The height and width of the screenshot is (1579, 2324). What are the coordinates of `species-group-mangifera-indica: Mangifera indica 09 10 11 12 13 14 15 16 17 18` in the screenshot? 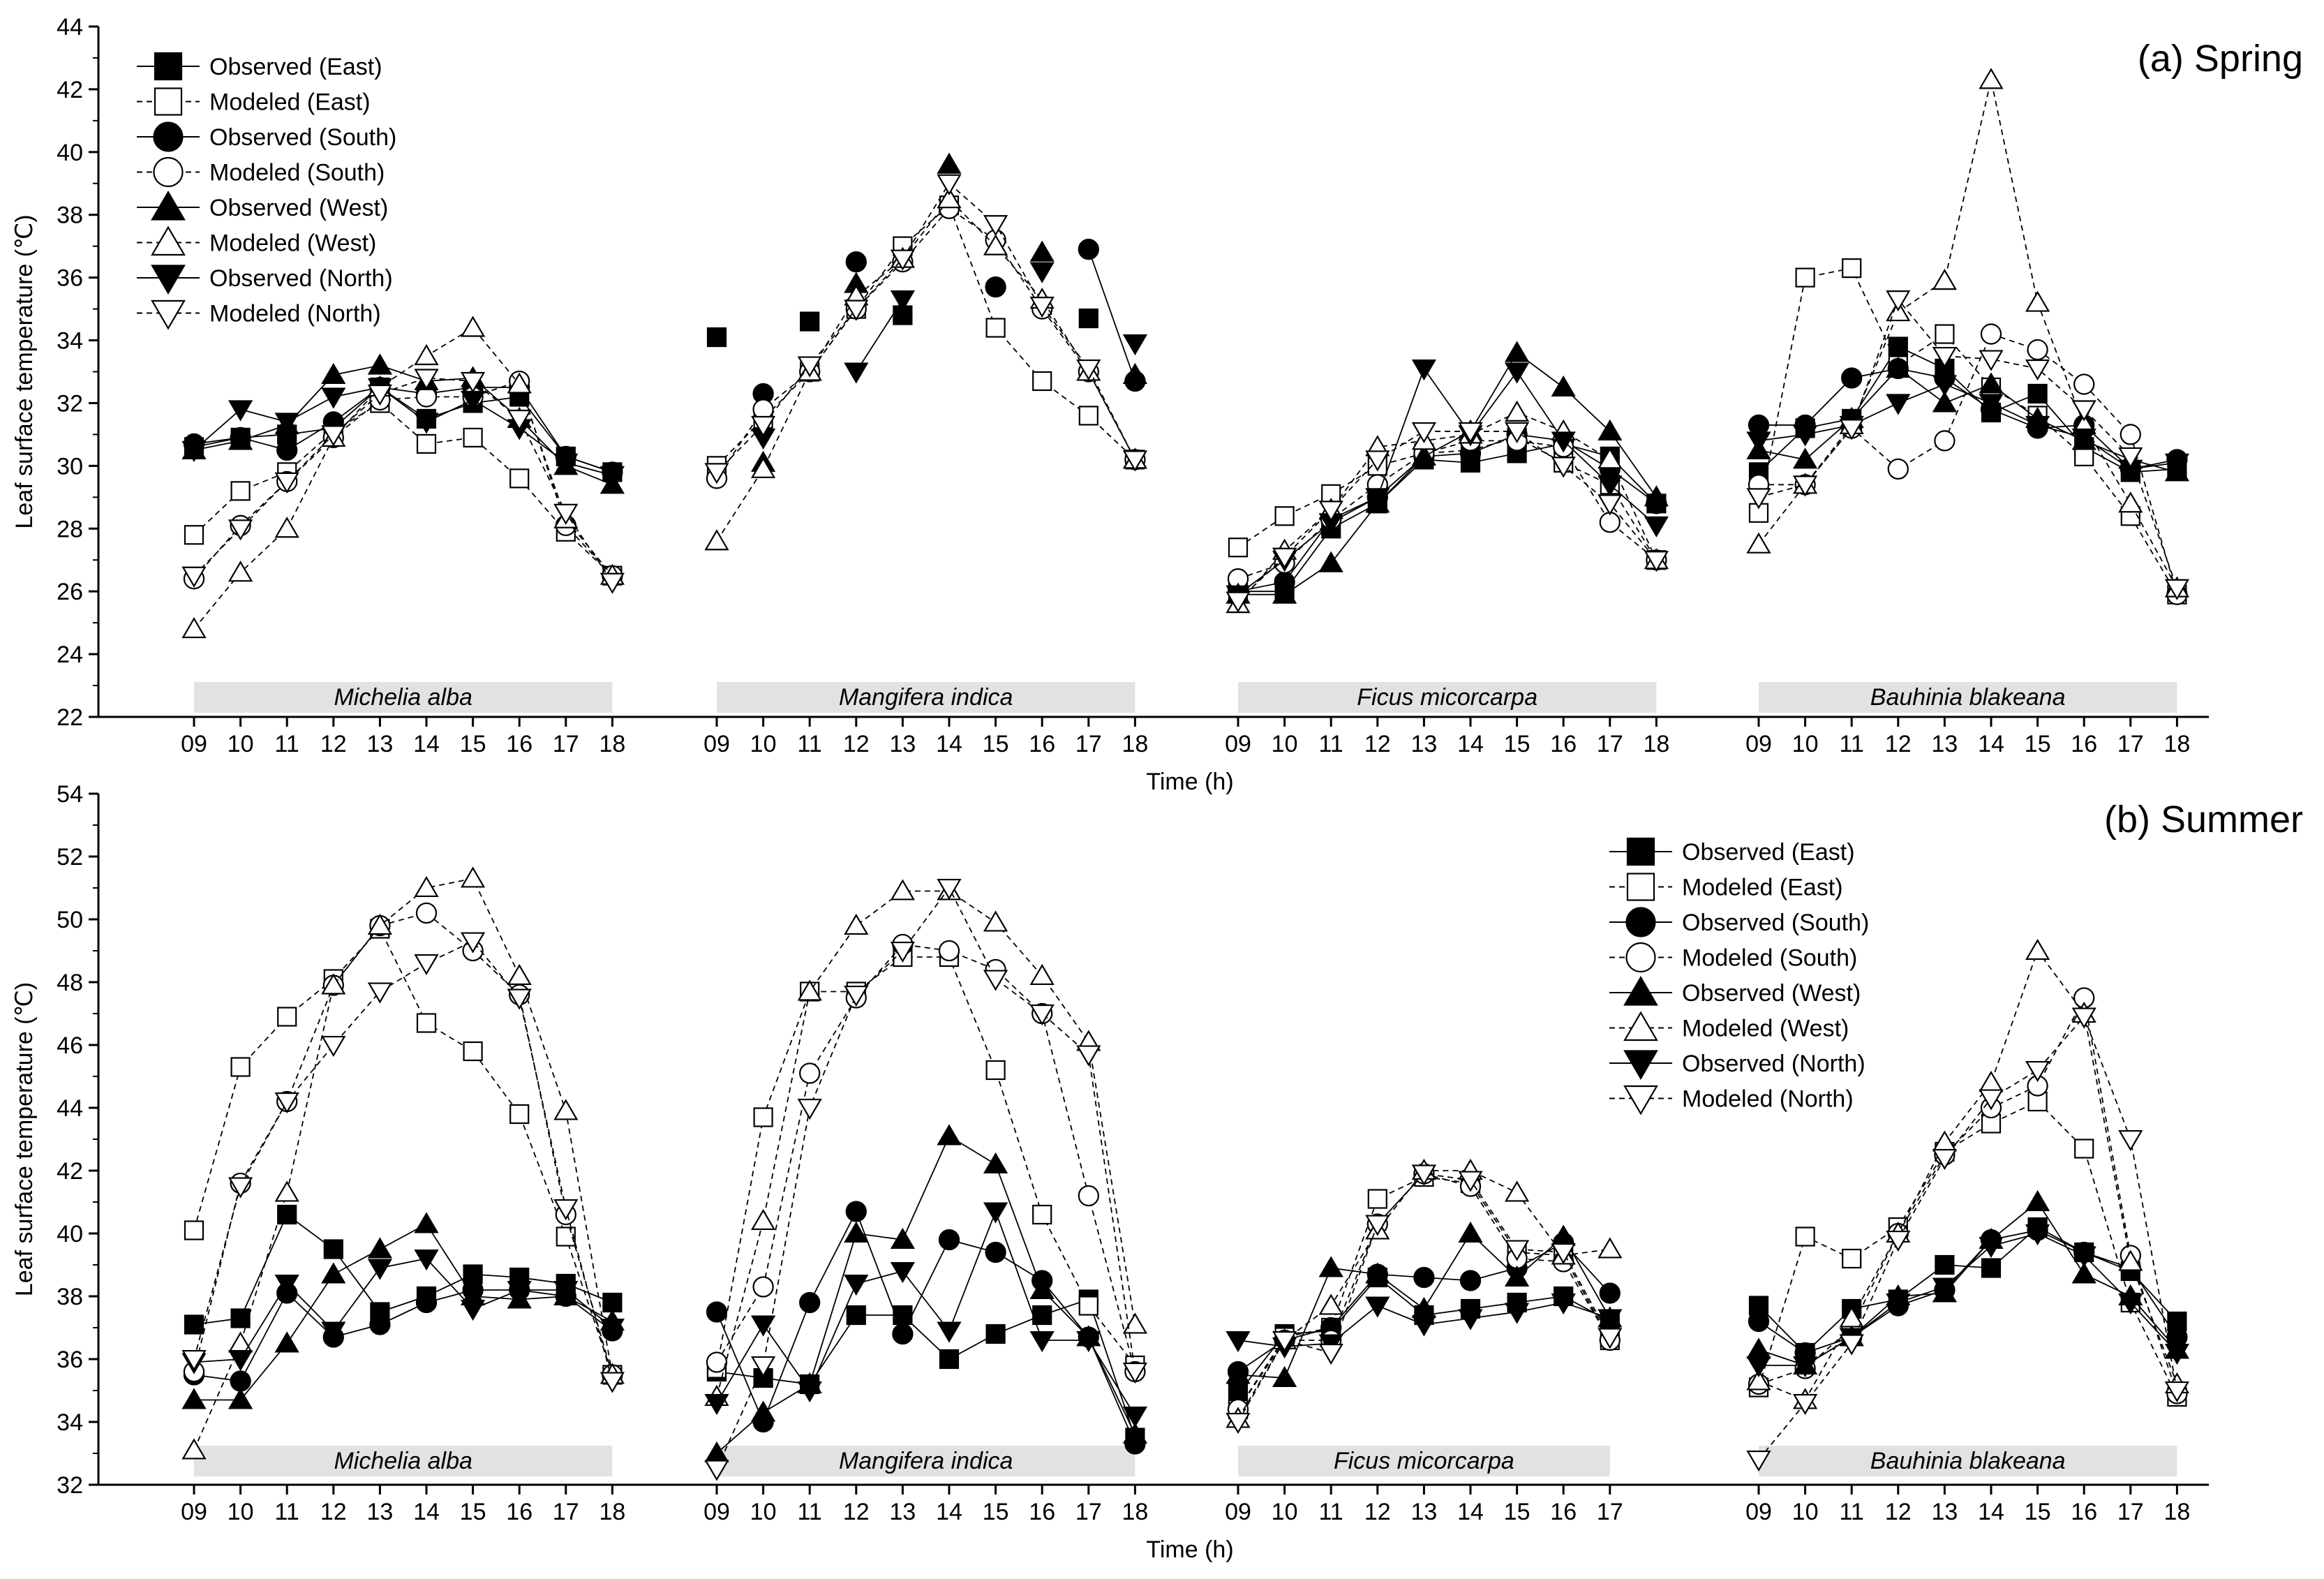 It's located at (925, 455).